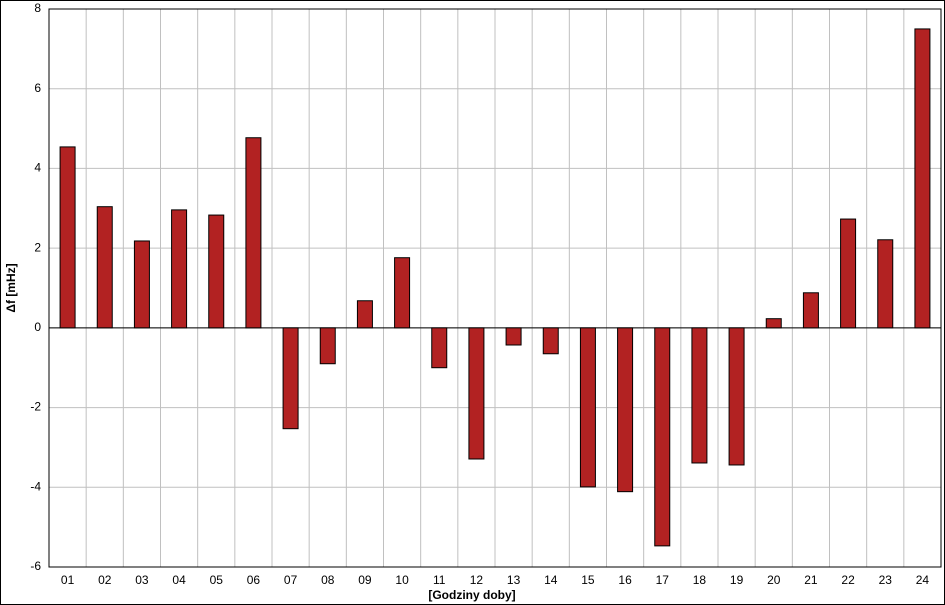 This screenshot has width=945, height=605. Describe the element at coordinates (471, 595) in the screenshot. I see `x-axis-title: [Godziny doby]` at that location.